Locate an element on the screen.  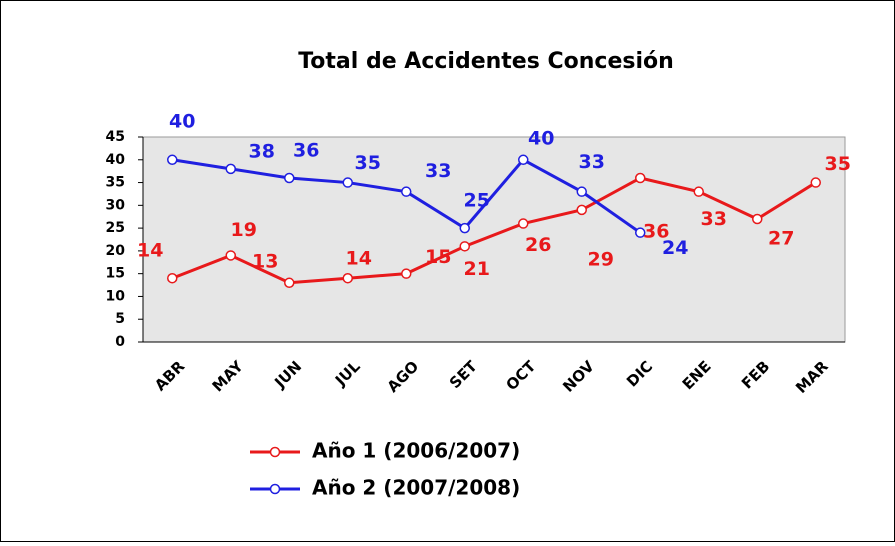
y-tick-label: 45 is located at coordinates (115, 137).